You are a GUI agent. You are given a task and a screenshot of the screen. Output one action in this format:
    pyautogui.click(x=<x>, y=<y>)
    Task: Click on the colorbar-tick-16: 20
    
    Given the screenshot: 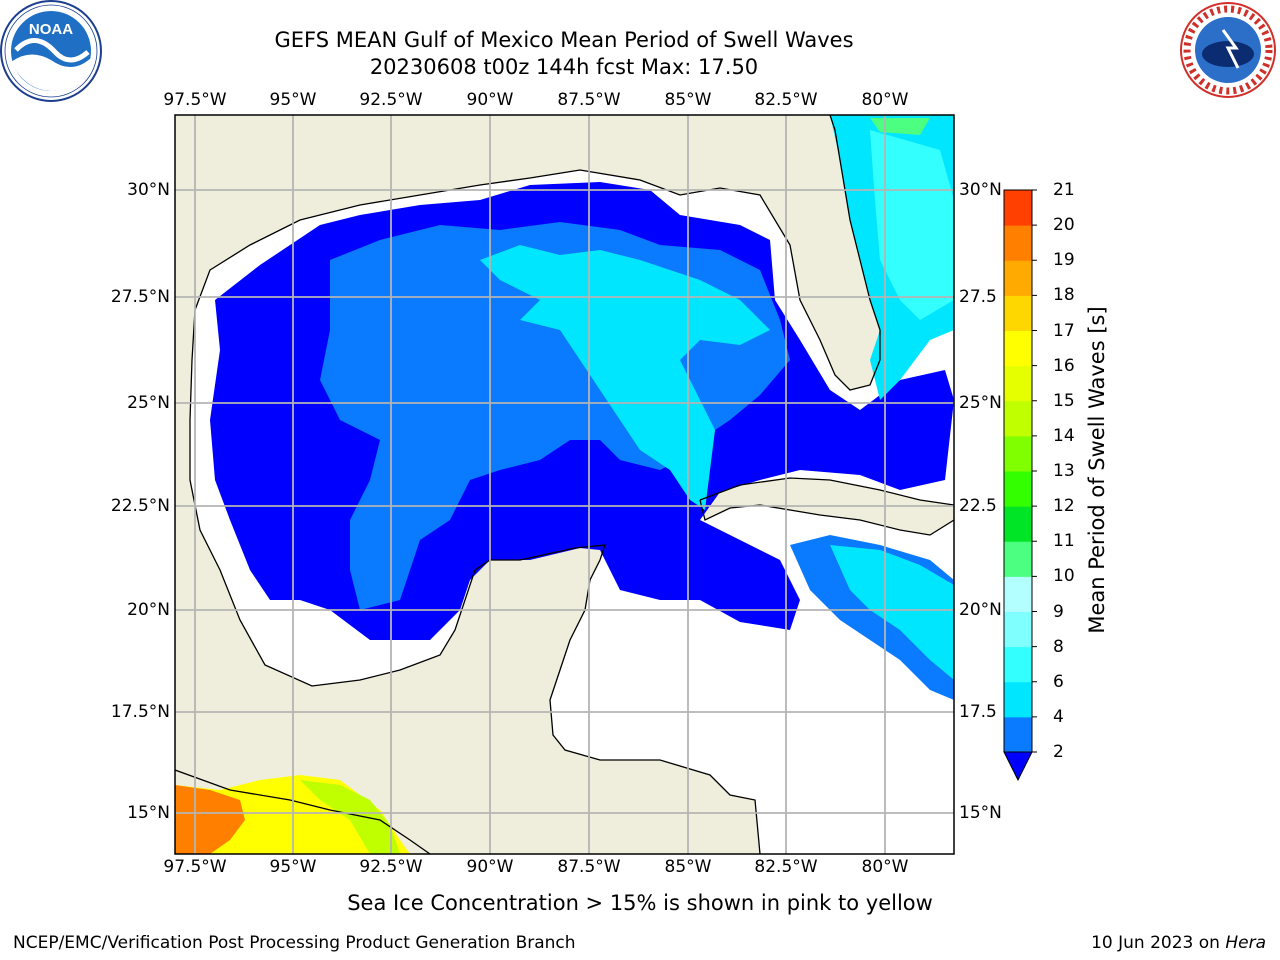 What is the action you would take?
    pyautogui.click(x=1064, y=225)
    